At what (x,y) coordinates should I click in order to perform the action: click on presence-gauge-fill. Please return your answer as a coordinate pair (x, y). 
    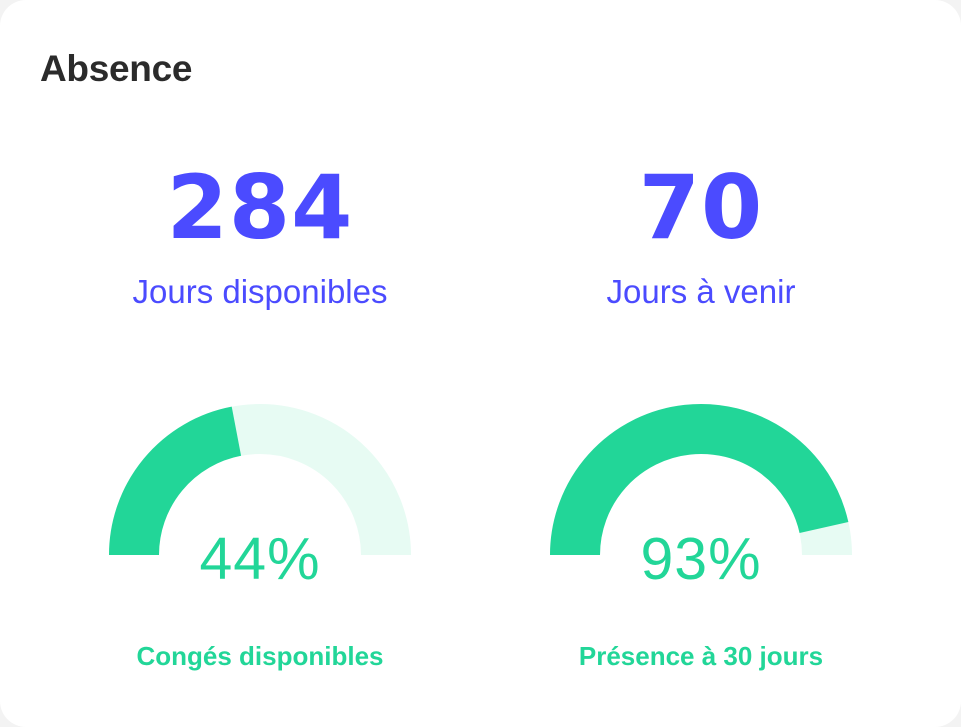
    Looking at the image, I should click on (699, 480).